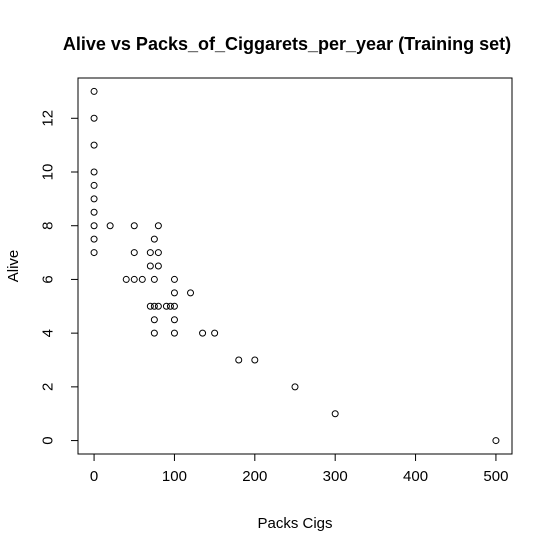 Image resolution: width=553 pixels, height=552 pixels. Describe the element at coordinates (48, 440) in the screenshot. I see `y-tick-label: 0` at that location.